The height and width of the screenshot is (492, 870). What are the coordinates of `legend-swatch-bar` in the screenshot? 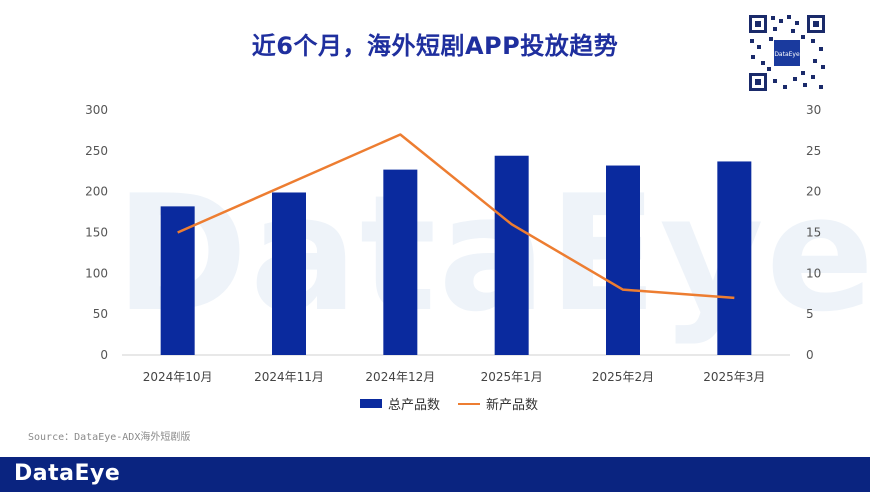 It's located at (371, 403).